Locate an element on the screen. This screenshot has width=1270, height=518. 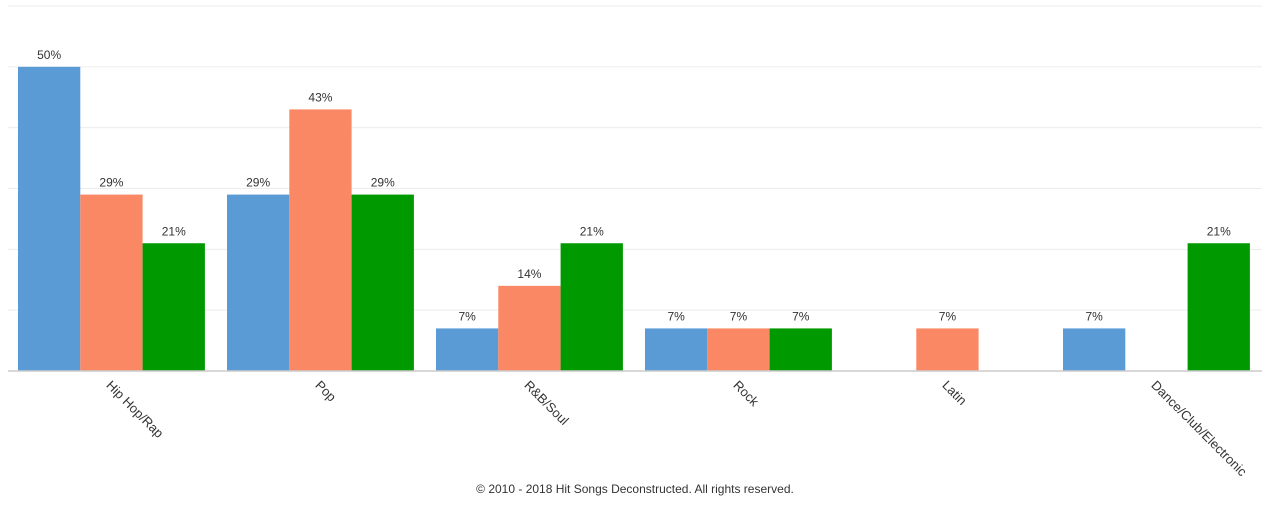
x-tick-label: Pop is located at coordinates (325, 391).